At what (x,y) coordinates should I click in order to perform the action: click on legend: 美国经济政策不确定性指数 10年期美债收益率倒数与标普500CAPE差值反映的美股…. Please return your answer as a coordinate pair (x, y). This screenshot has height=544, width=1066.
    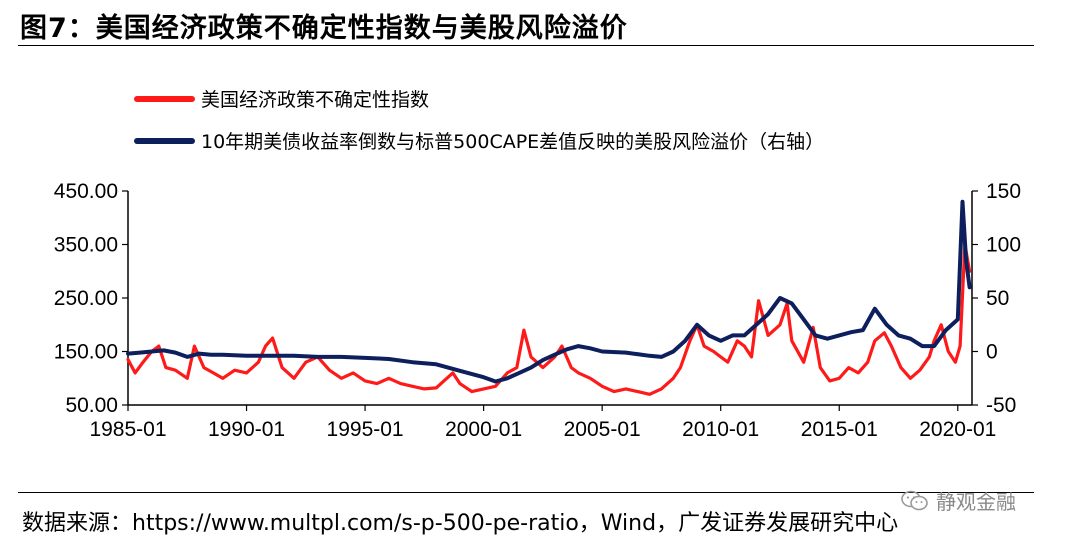
    Looking at the image, I should click on (479, 121).